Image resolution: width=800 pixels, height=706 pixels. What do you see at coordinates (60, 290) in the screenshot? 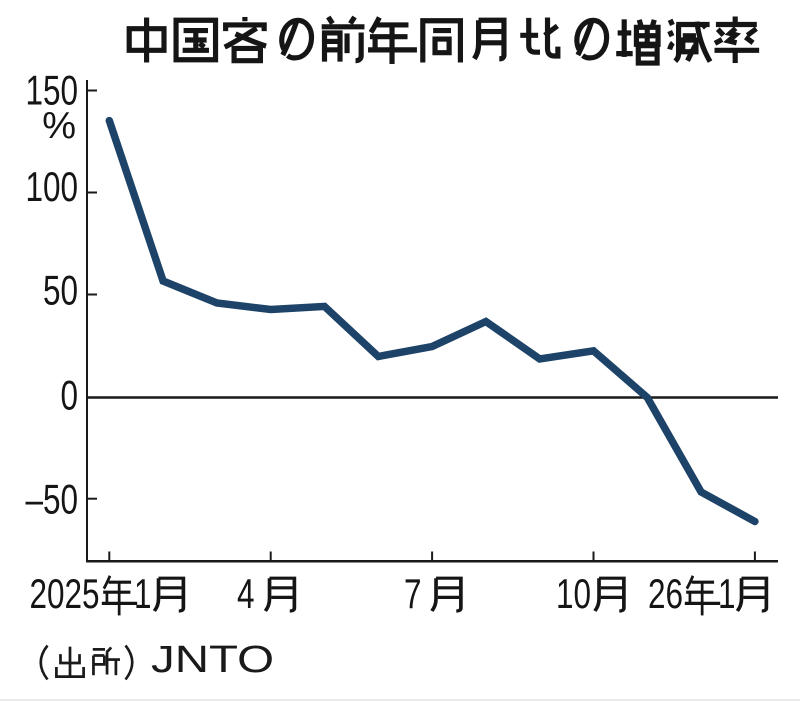
I see `svg-text: 50` at bounding box center [60, 290].